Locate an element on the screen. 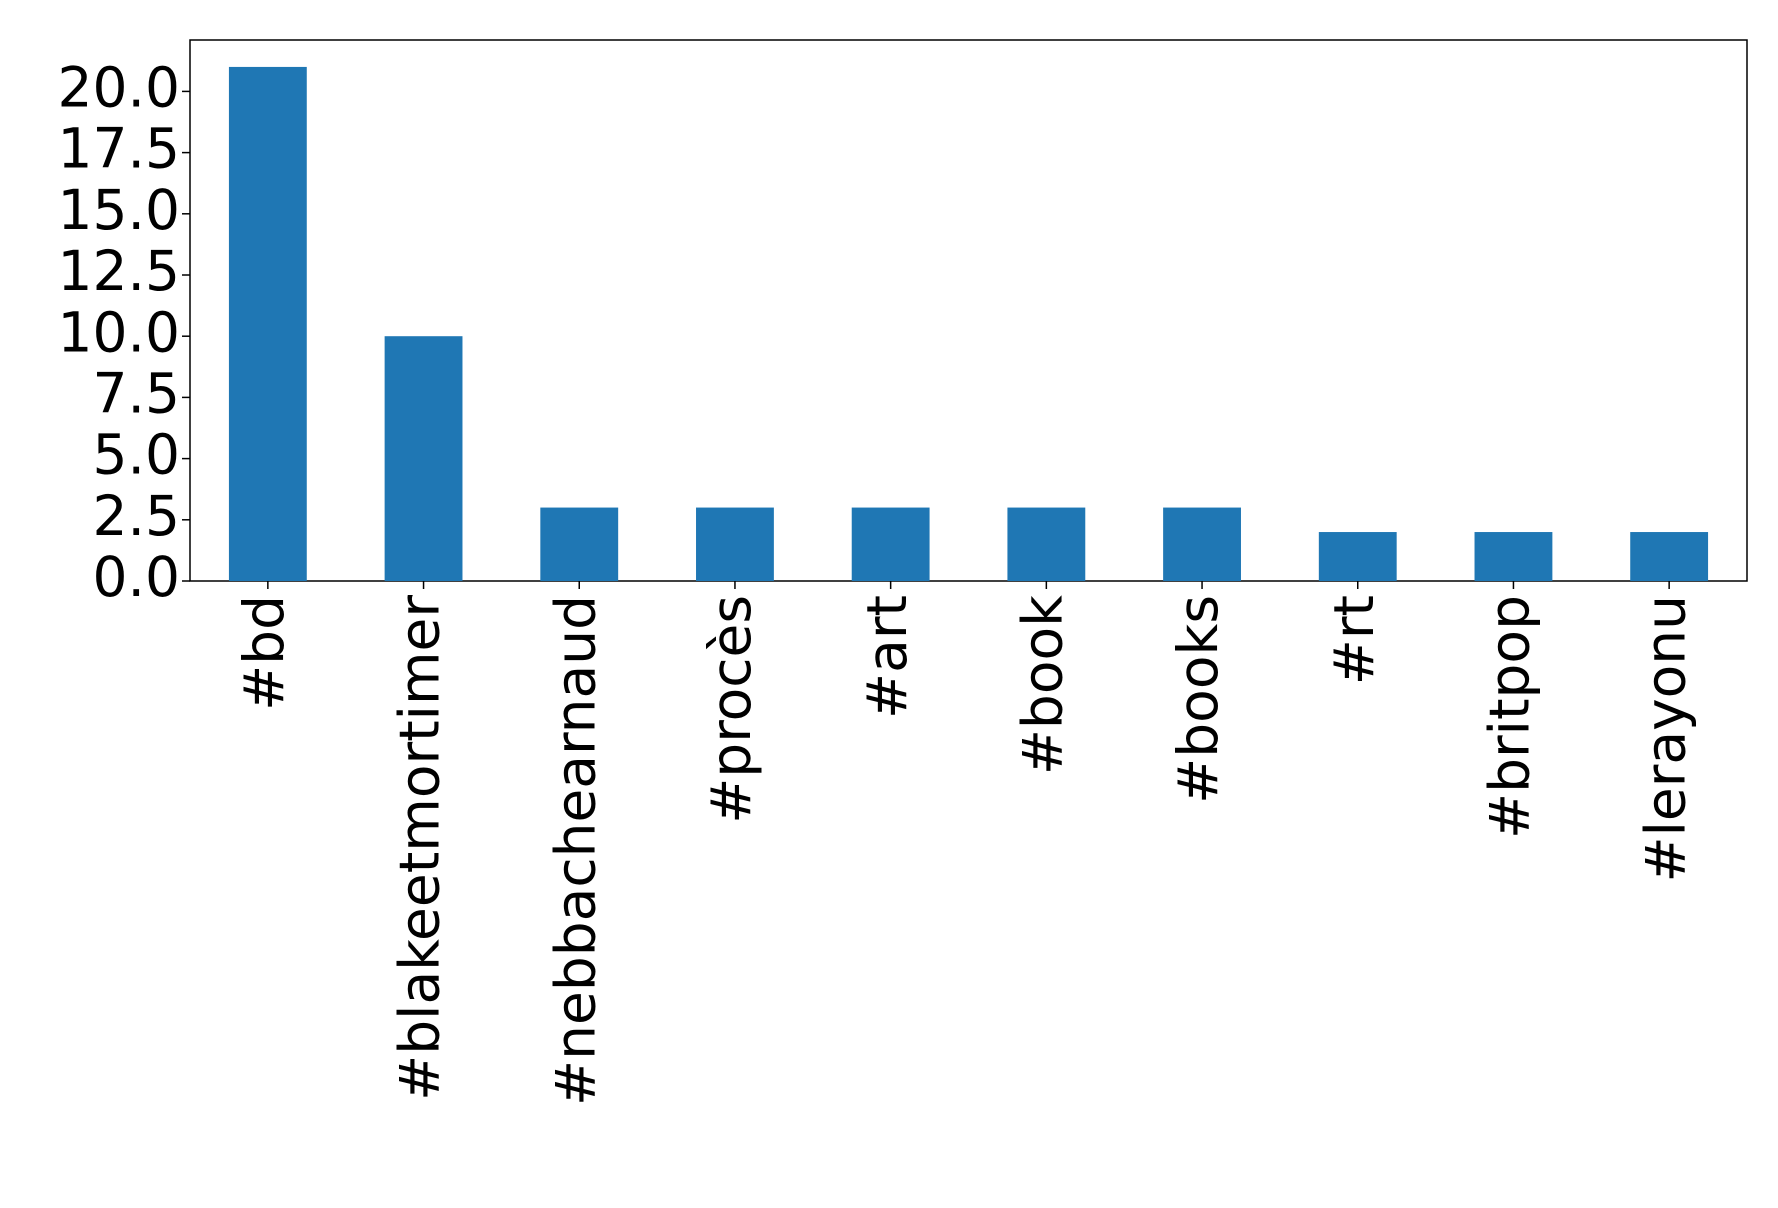 The height and width of the screenshot is (1208, 1778). y-tick-label: 10.0 is located at coordinates (119, 332).